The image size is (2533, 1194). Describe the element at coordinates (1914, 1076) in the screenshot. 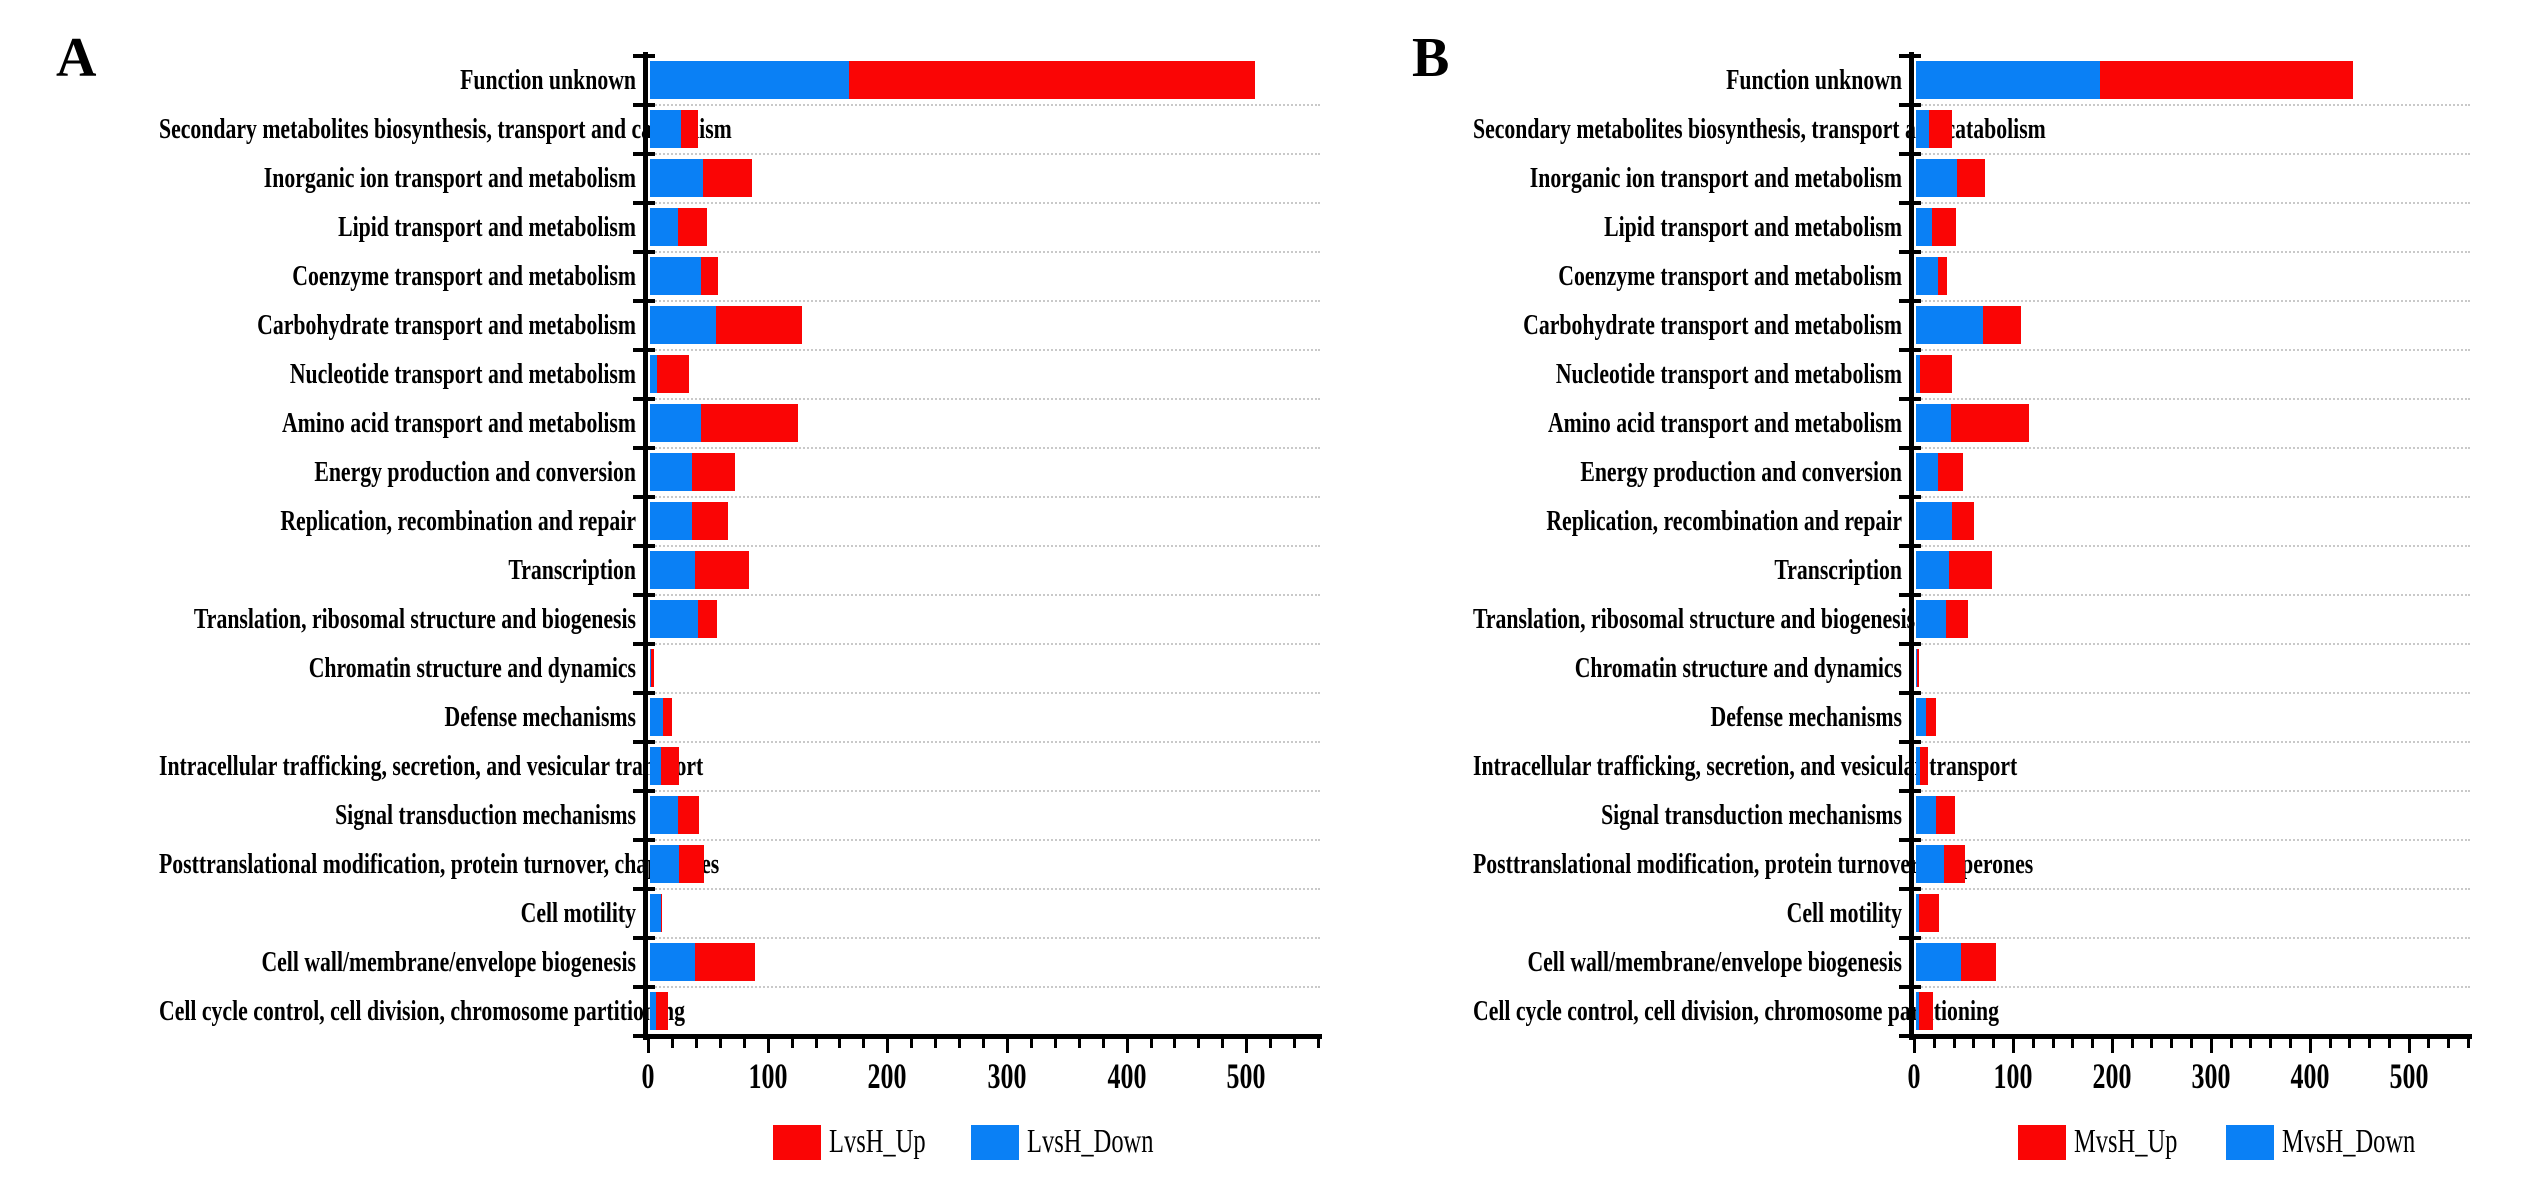

I see `x-axis-tick-label: 0` at that location.